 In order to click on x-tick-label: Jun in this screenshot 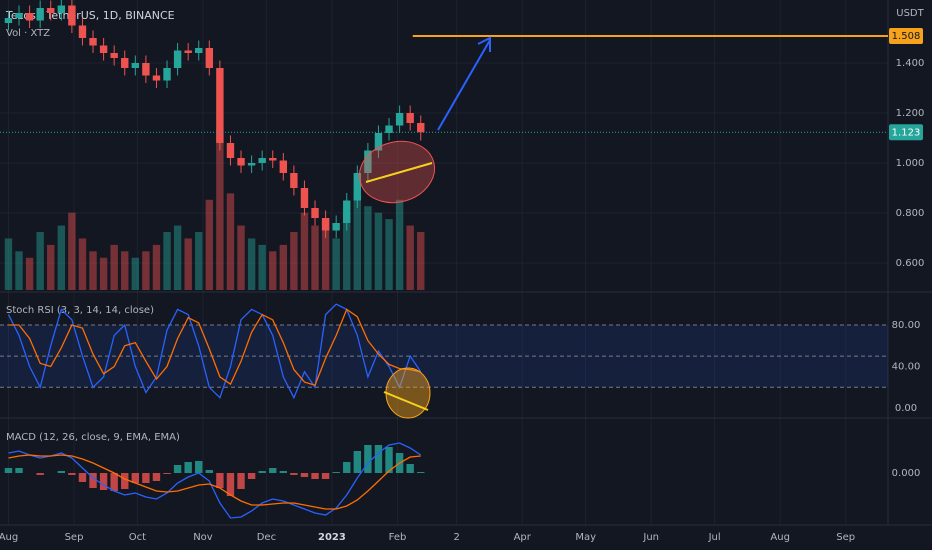, I will do `click(650, 537)`.